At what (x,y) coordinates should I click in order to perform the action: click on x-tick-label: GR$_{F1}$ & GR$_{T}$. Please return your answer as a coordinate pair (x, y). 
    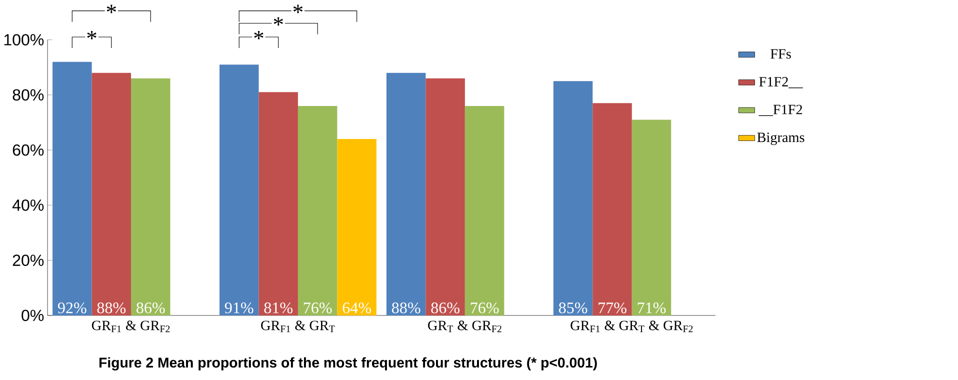
    Looking at the image, I should click on (298, 326).